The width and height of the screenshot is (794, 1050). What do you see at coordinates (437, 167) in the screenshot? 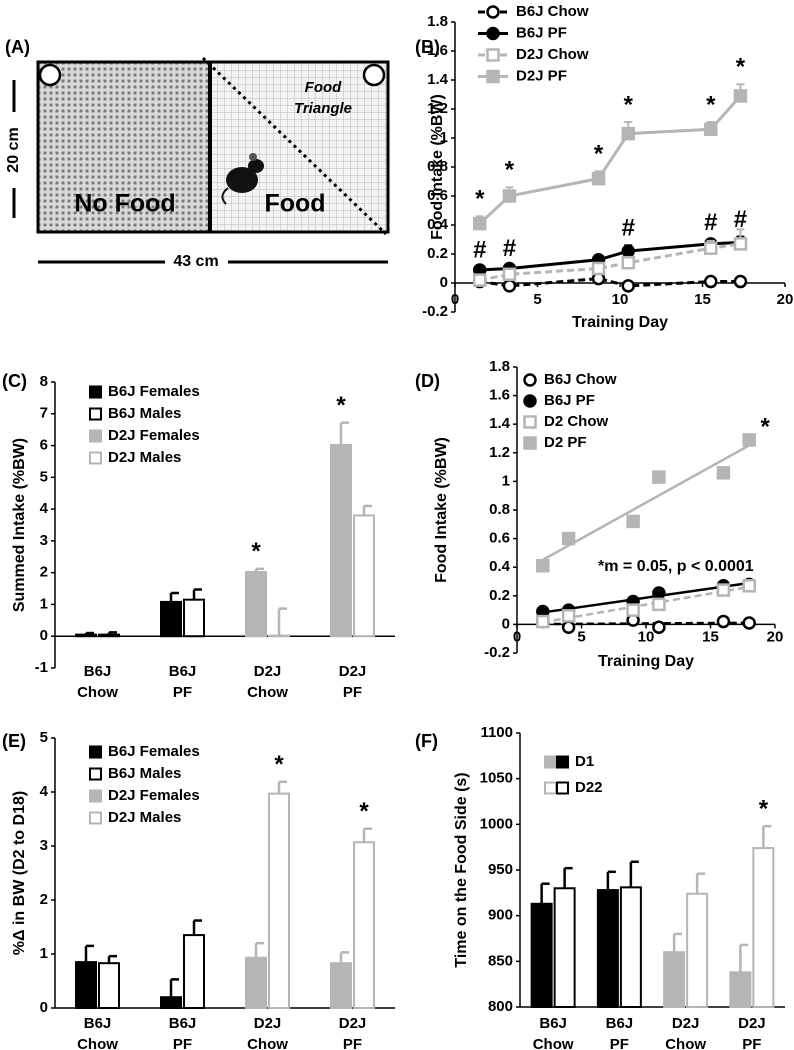
I see `y-axis-title: Food Intake (%BW)` at bounding box center [437, 167].